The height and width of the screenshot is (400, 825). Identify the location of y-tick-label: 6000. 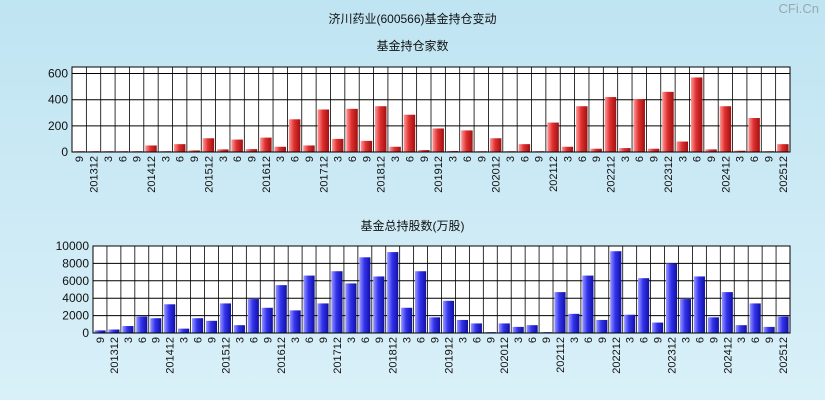
(75, 281).